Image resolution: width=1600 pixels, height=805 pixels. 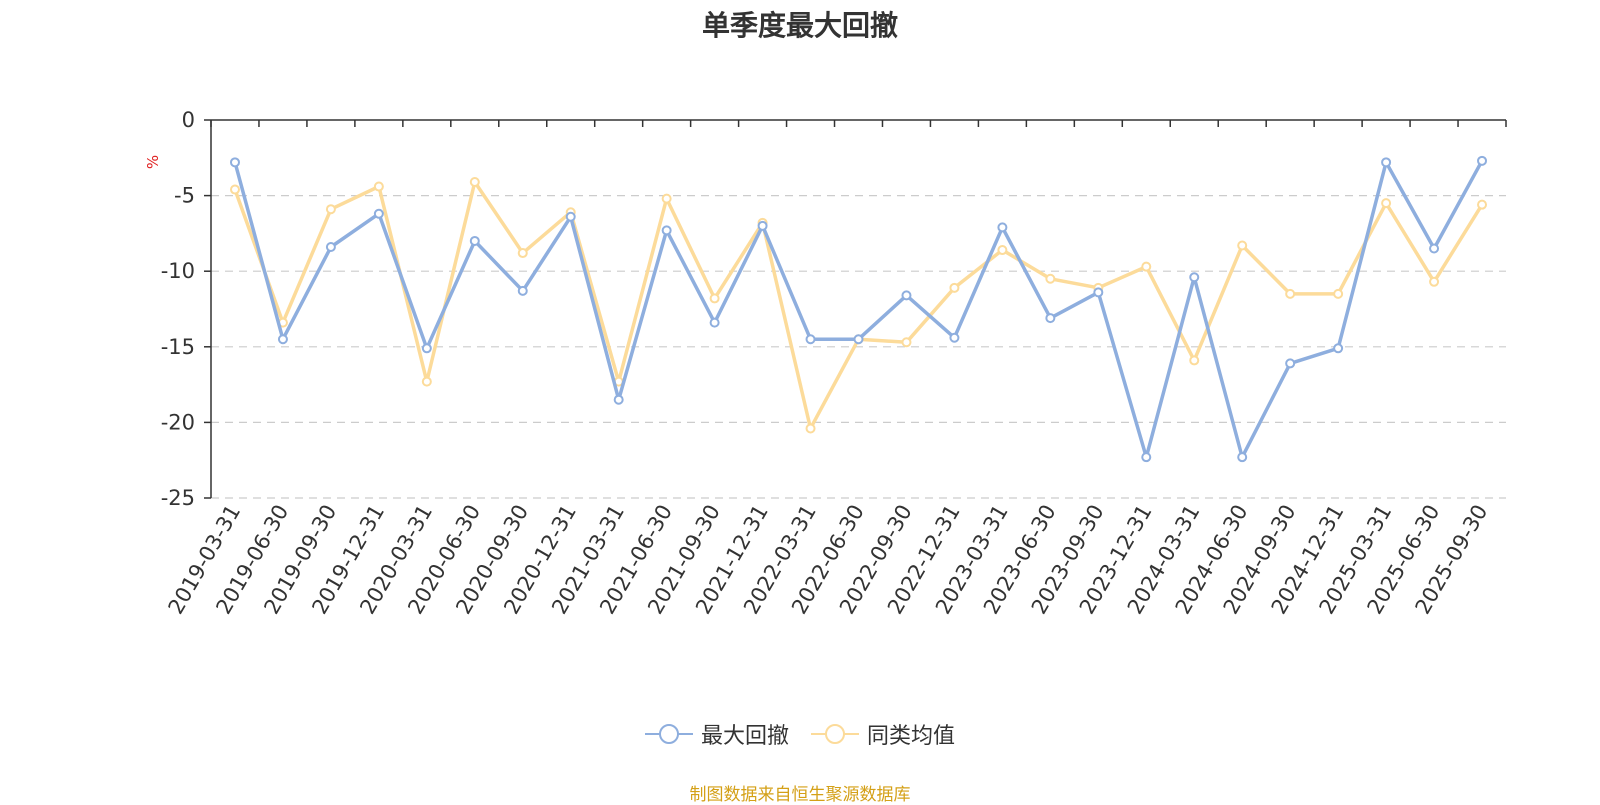 What do you see at coordinates (178, 271) in the screenshot?
I see `y-tick-label: -10` at bounding box center [178, 271].